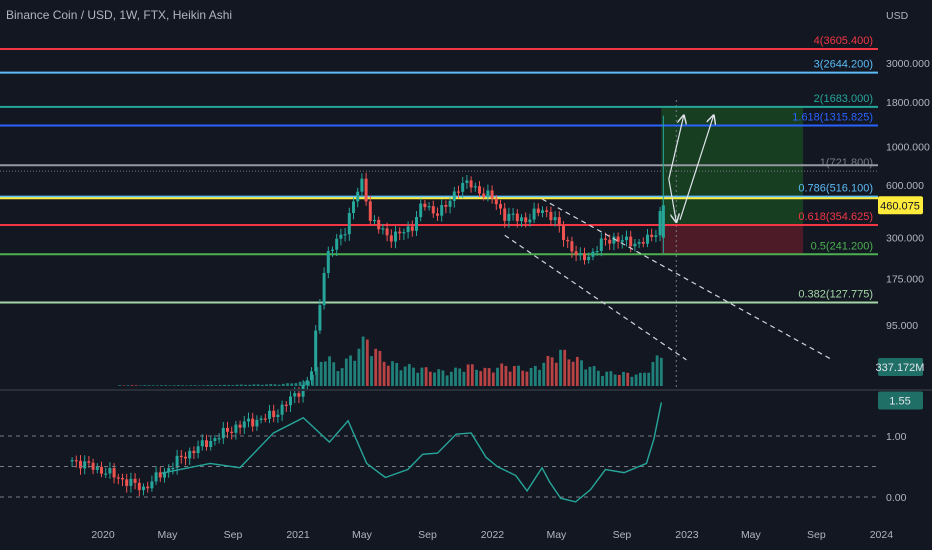 The image size is (932, 550). What do you see at coordinates (896, 437) in the screenshot?
I see `indicator-tick-label: 1.00` at bounding box center [896, 437].